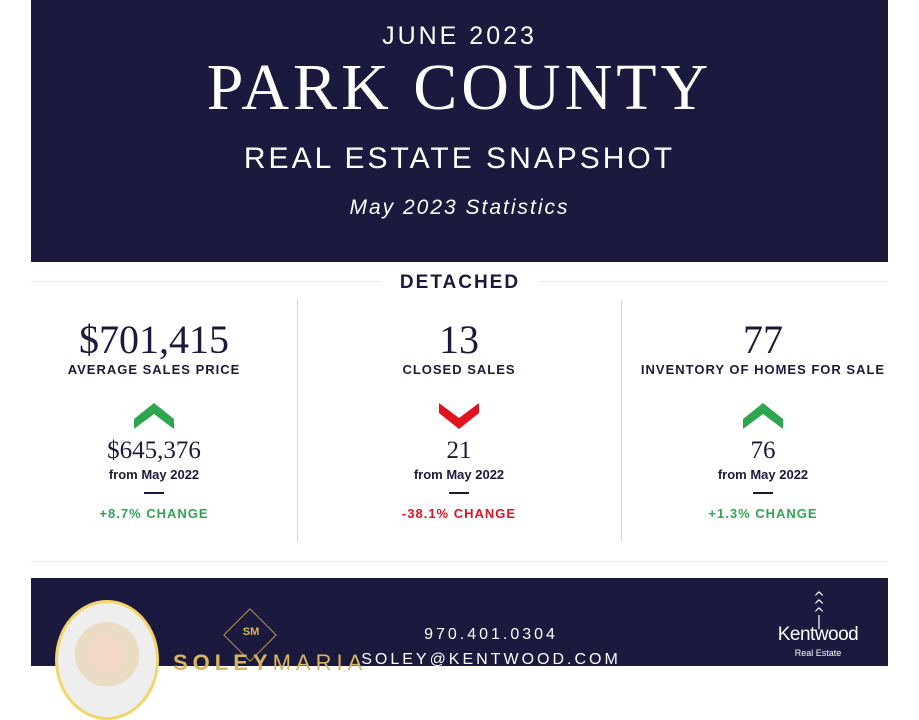 This screenshot has height=720, width=919. I want to click on change-percent: -38.1% CHANGE, so click(459, 513).